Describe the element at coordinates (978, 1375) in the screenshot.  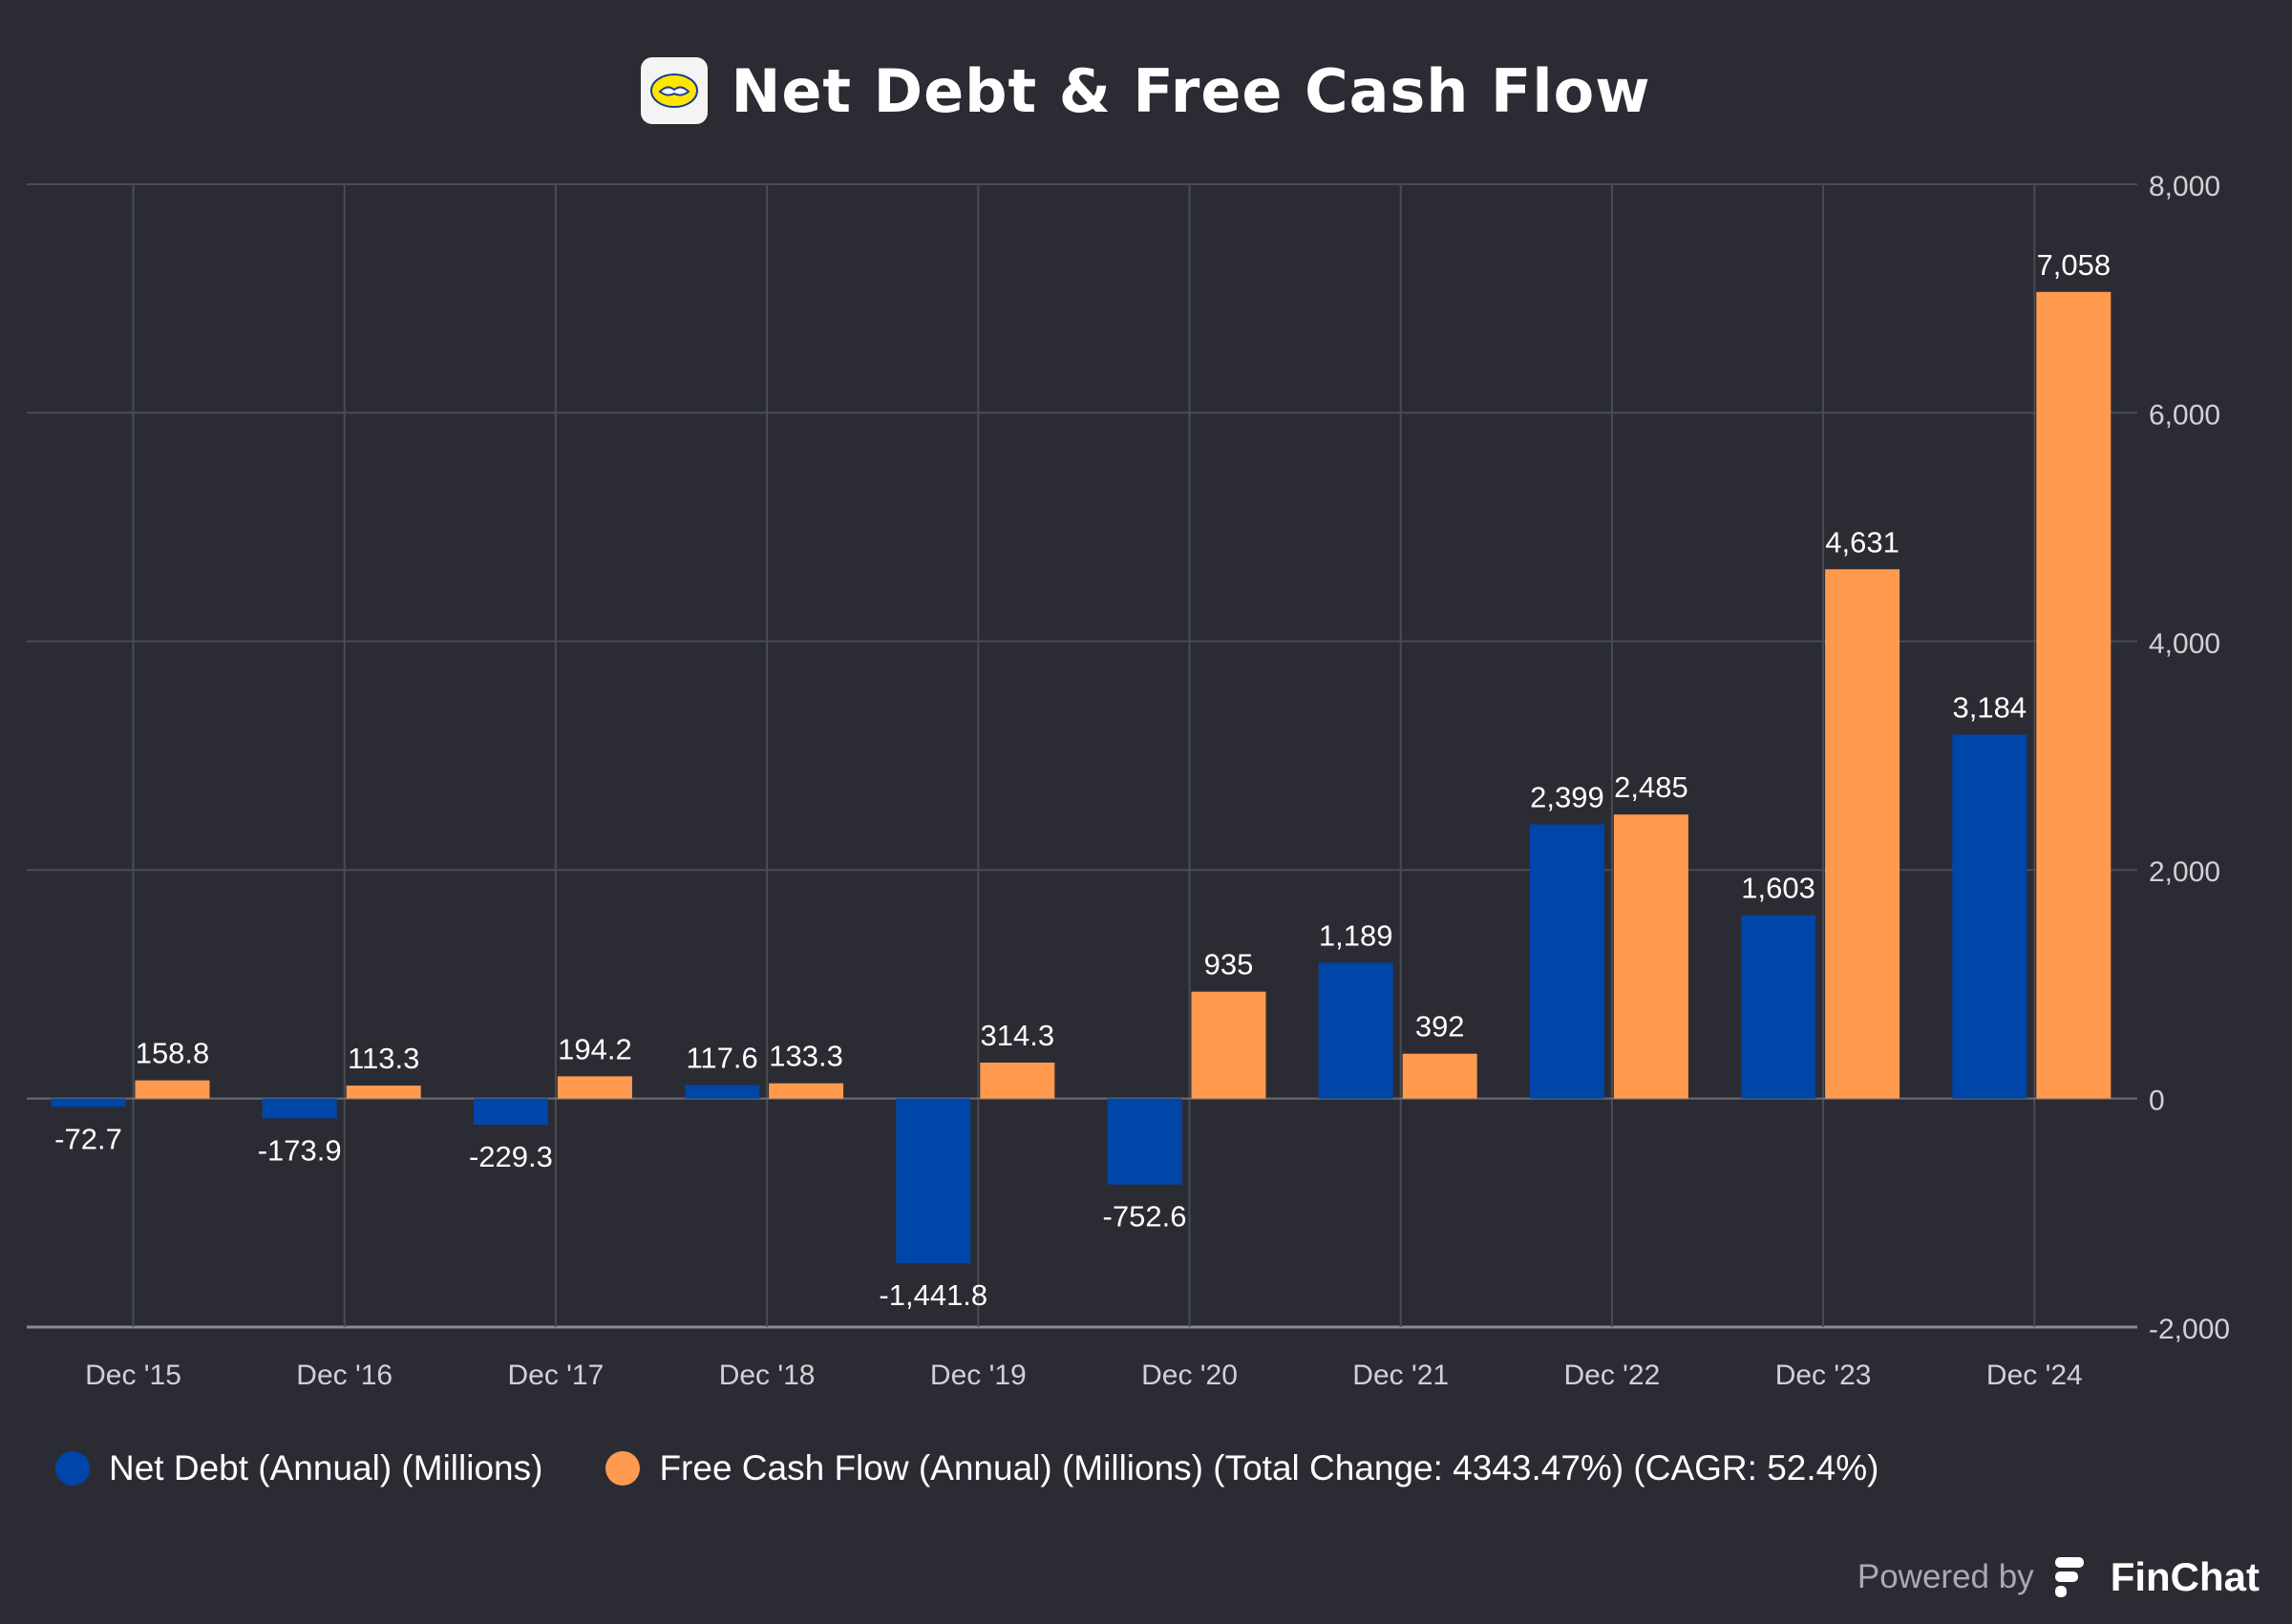
I see `x-tick-label: Dec '19` at that location.